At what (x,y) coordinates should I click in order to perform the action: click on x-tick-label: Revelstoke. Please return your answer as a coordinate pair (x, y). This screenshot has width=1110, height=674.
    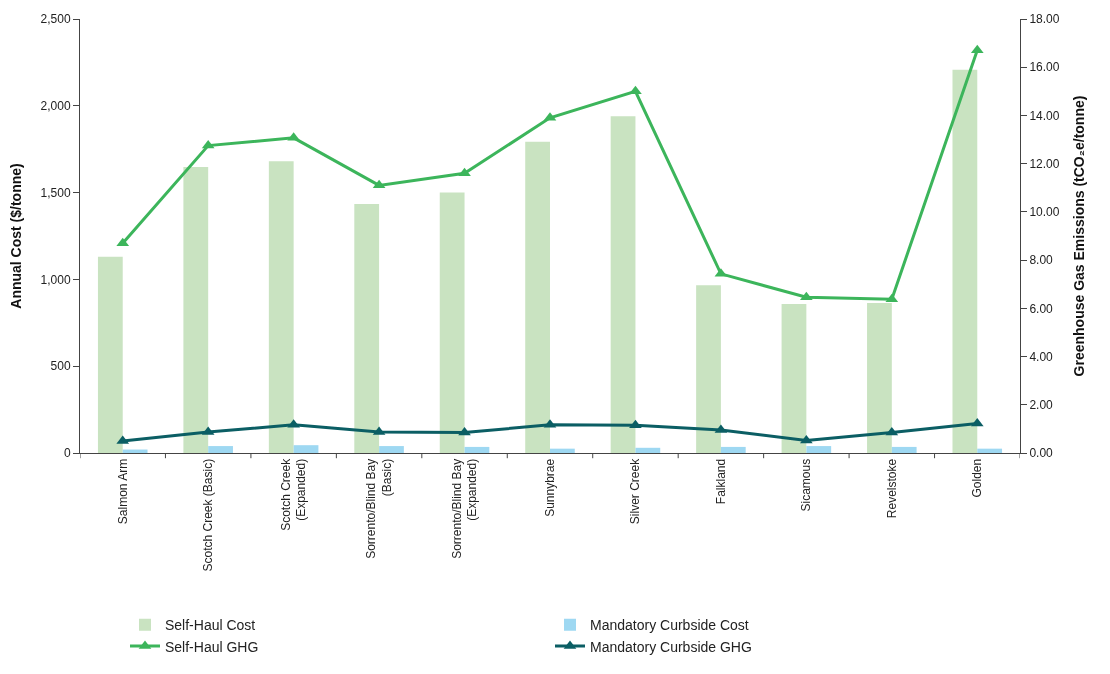
    Looking at the image, I should click on (891, 488).